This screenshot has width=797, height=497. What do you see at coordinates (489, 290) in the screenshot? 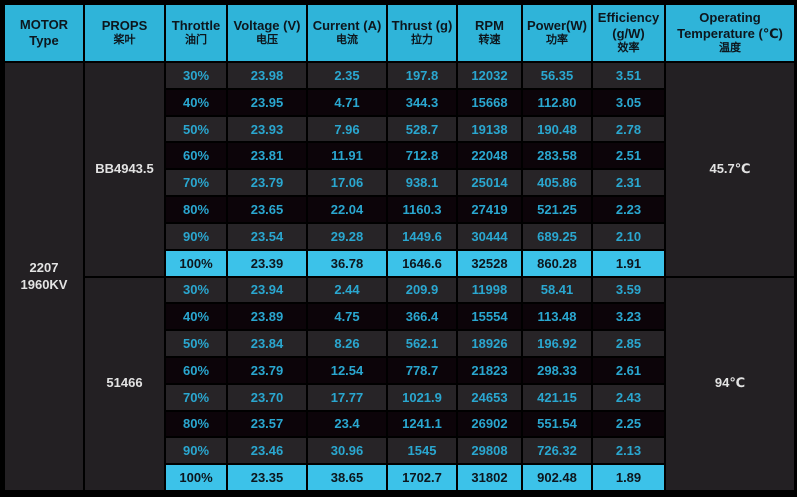
I see `cell-rpm: 11998` at bounding box center [489, 290].